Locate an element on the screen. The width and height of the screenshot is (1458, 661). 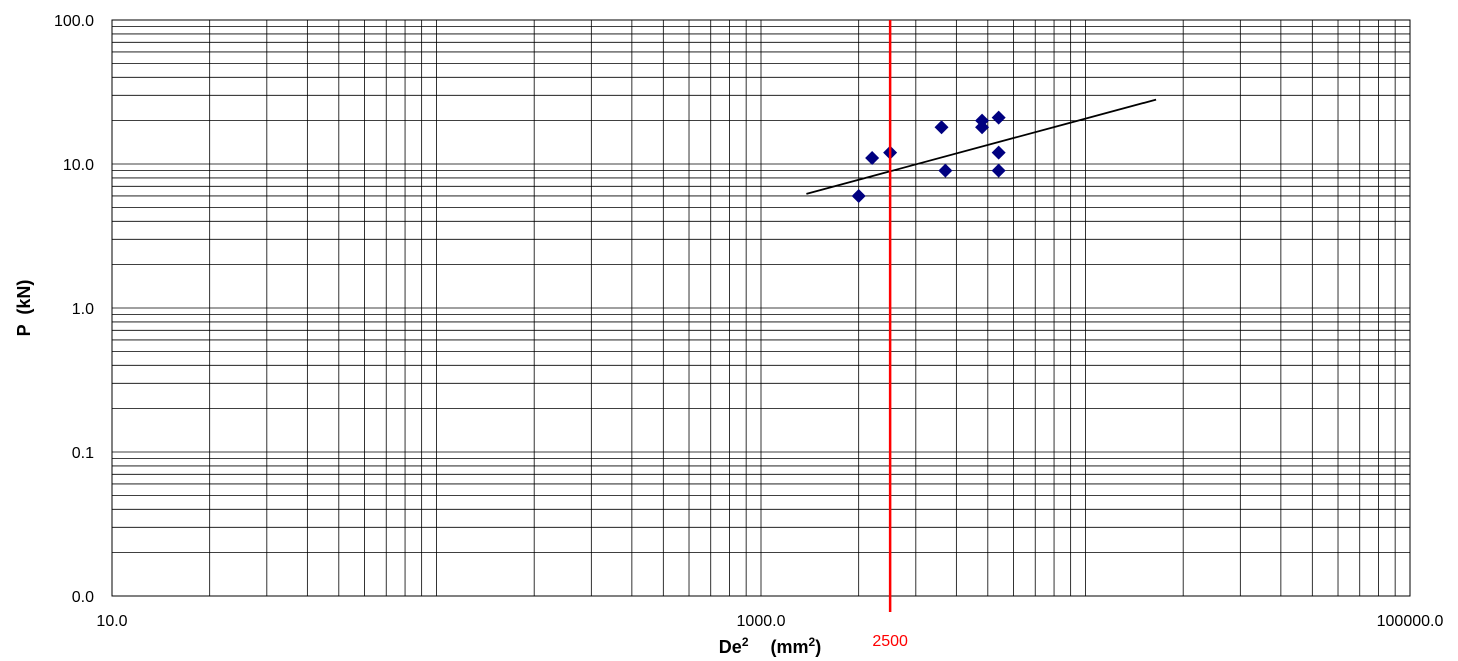
x-axis-title-main: De is located at coordinates (730, 647).